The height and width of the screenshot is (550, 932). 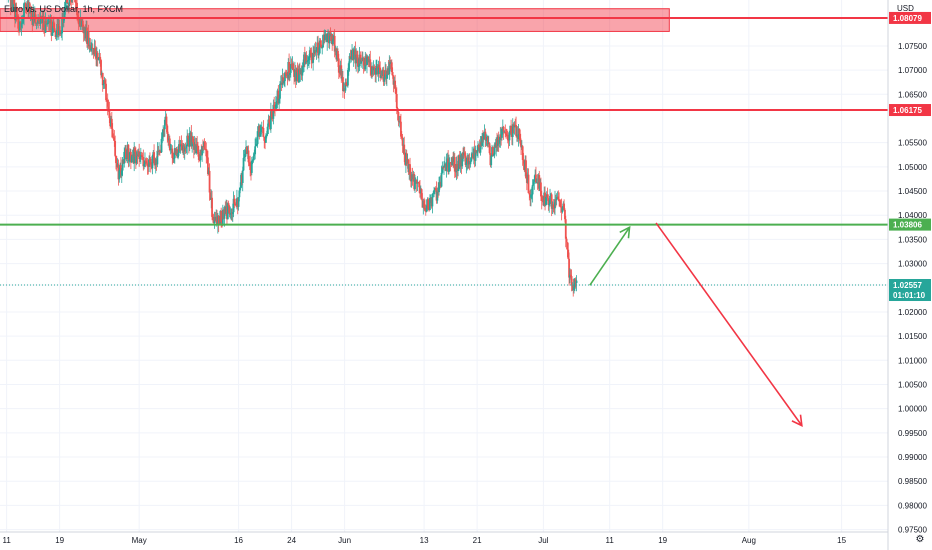 I want to click on up-arrow-shaft, so click(x=610, y=256).